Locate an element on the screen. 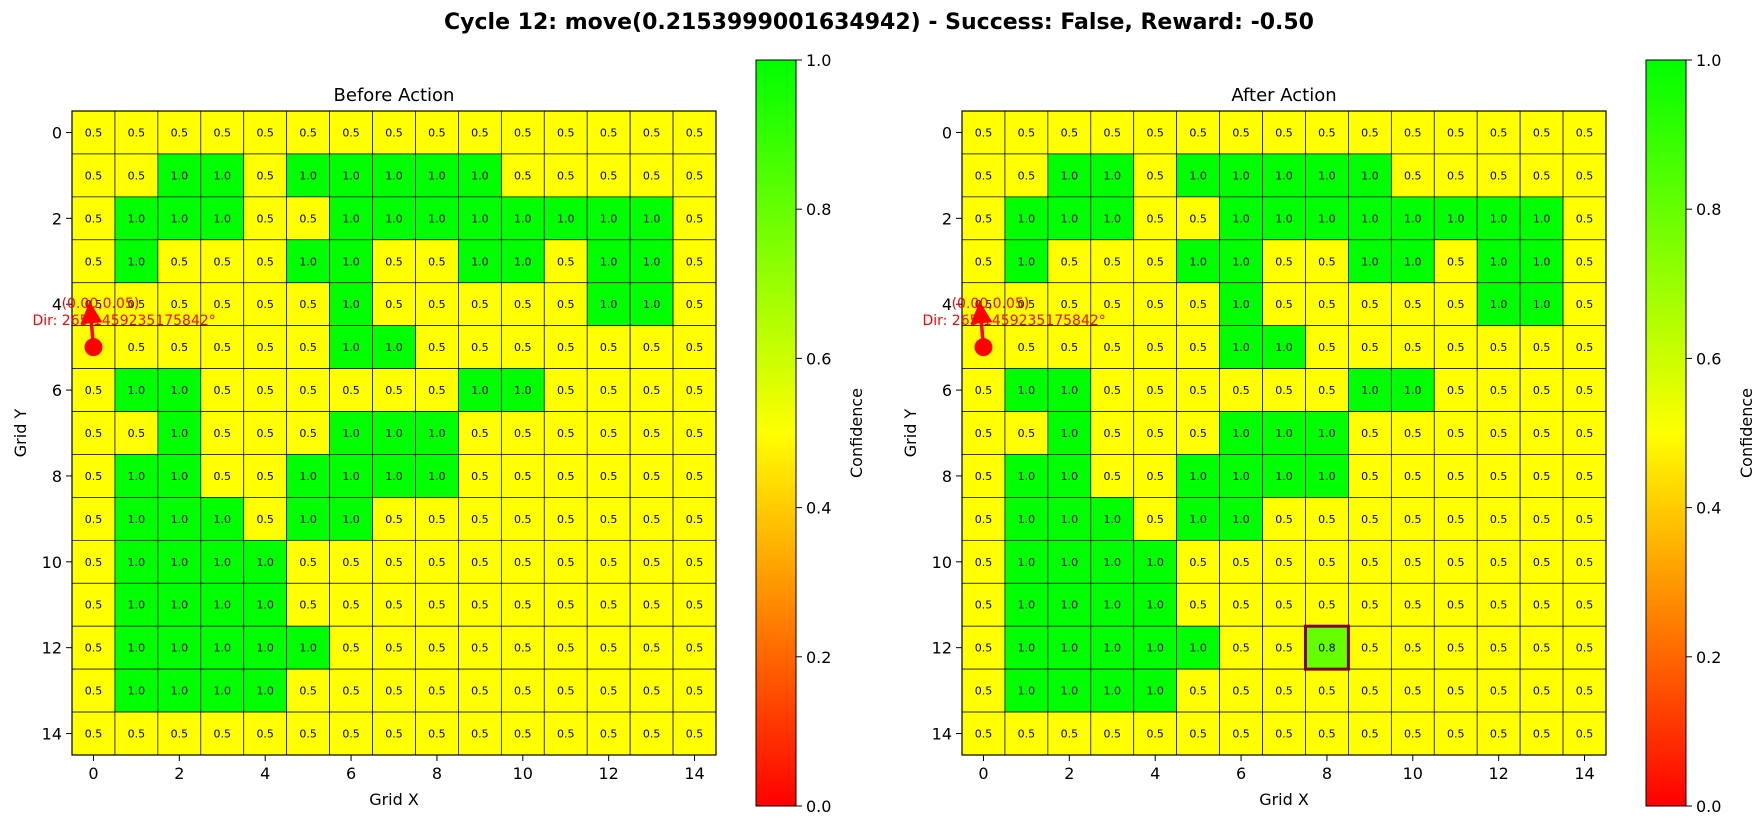 This screenshot has width=1758, height=829. panel-title: Before Action is located at coordinates (394, 95).